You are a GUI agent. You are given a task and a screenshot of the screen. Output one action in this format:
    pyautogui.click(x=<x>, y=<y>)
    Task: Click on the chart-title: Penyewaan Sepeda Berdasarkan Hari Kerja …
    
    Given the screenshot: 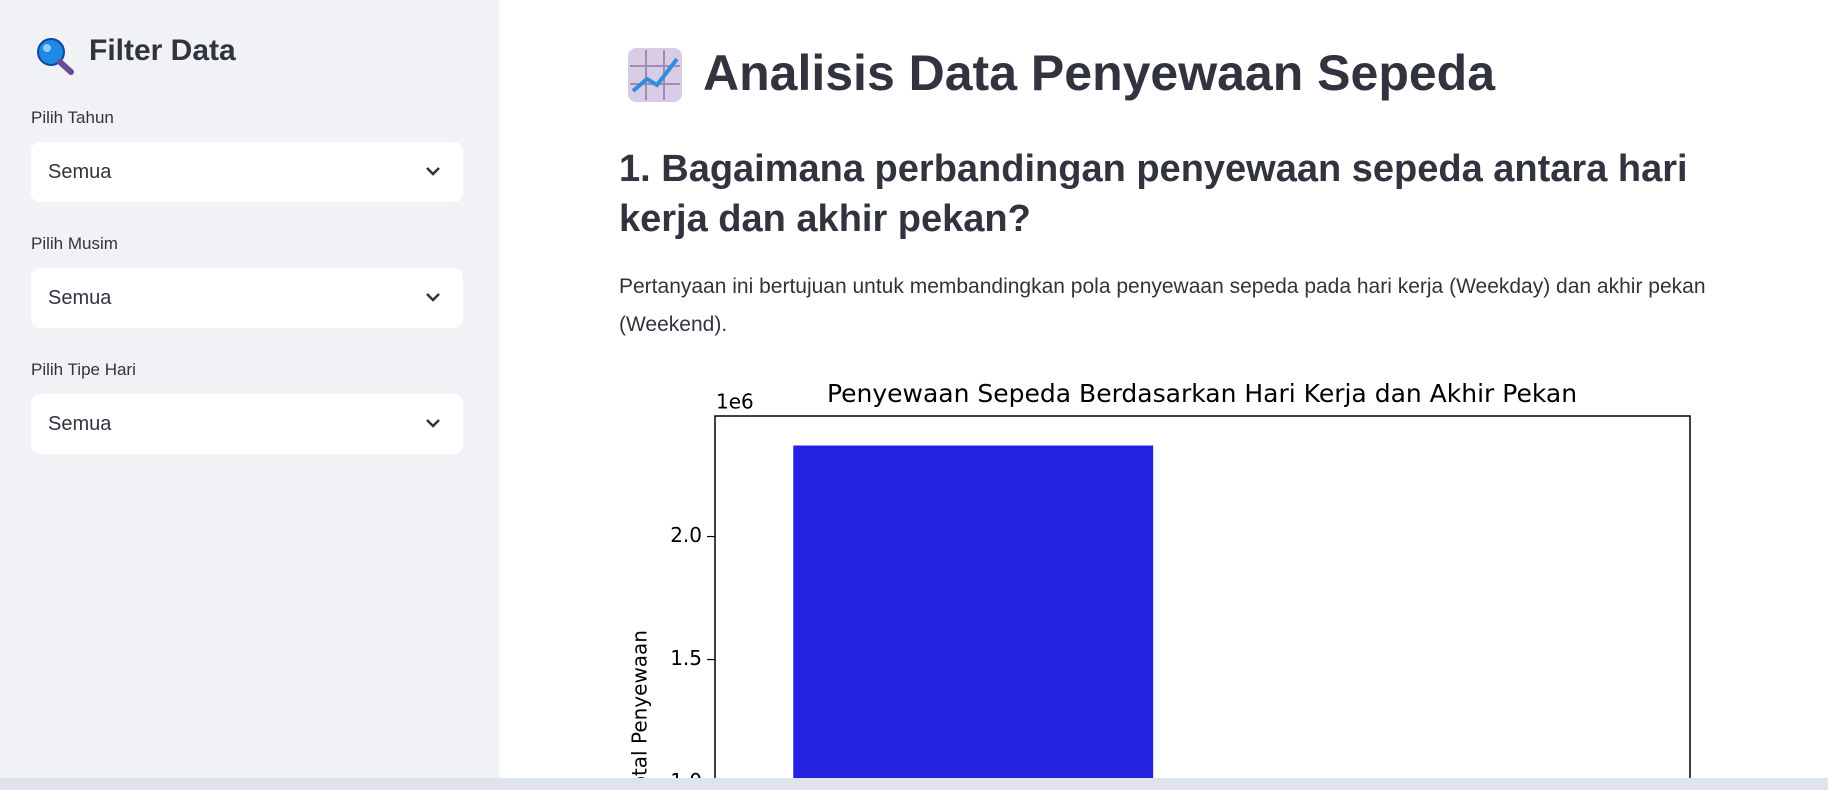 What is the action you would take?
    pyautogui.click(x=1202, y=393)
    